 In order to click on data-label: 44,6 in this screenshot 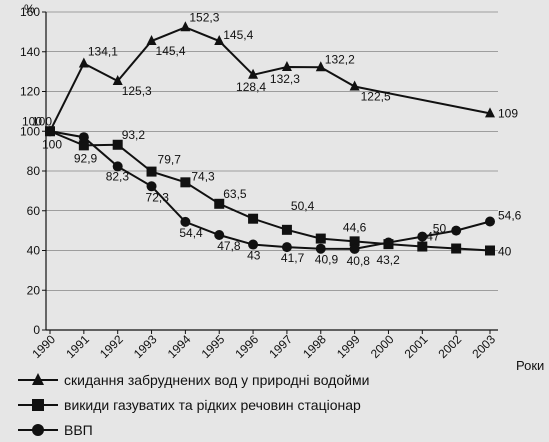, I will do `click(355, 227)`.